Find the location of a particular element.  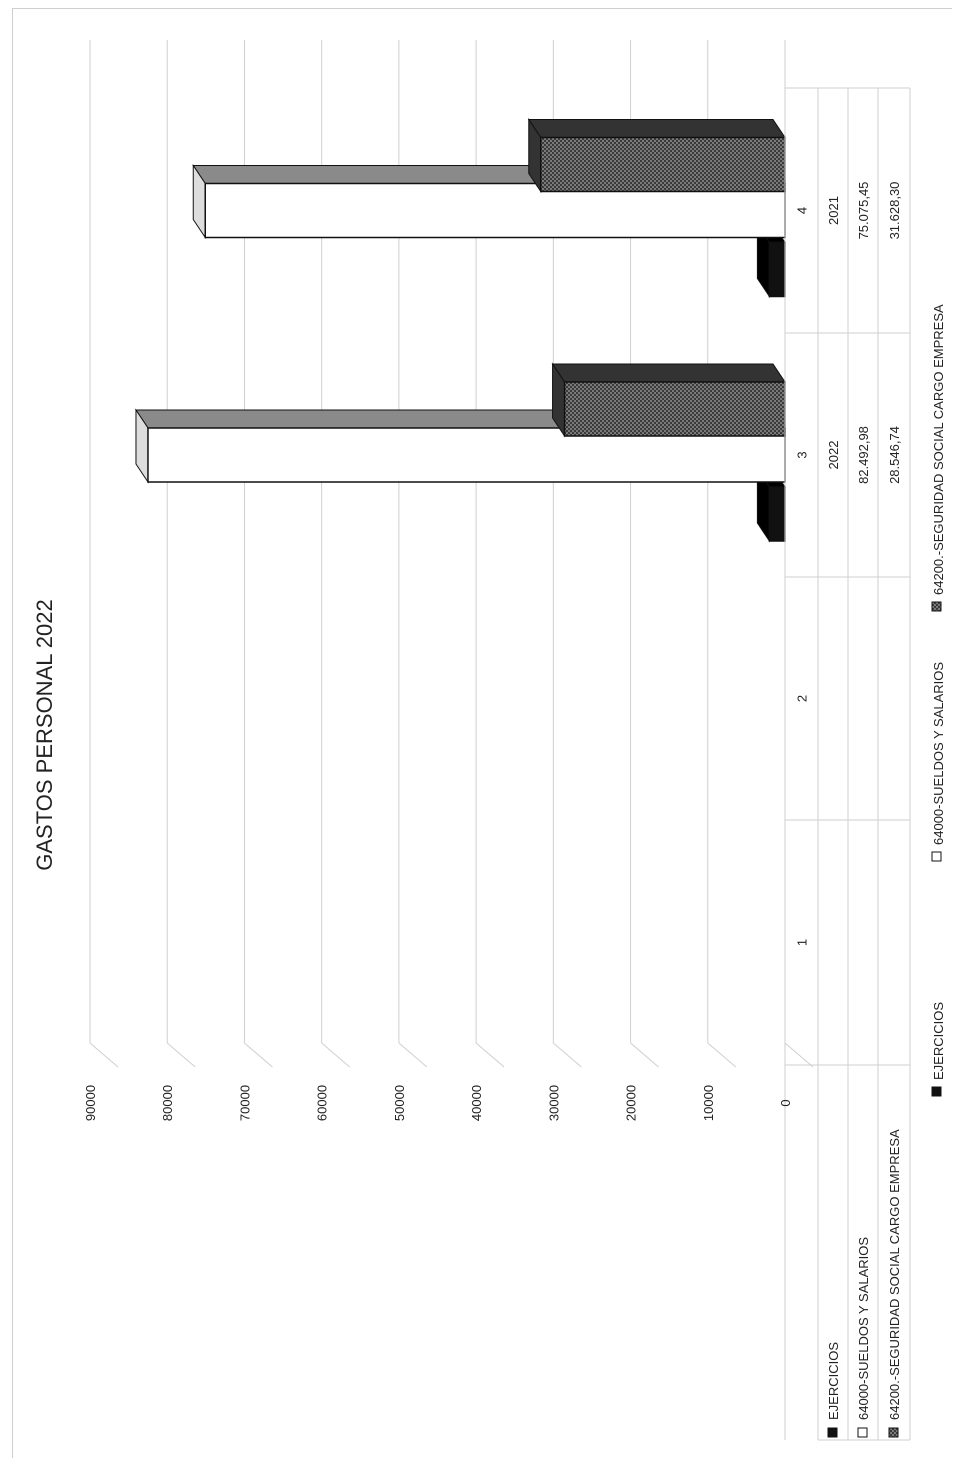

data-label: 28.546,74 is located at coordinates (894, 455).